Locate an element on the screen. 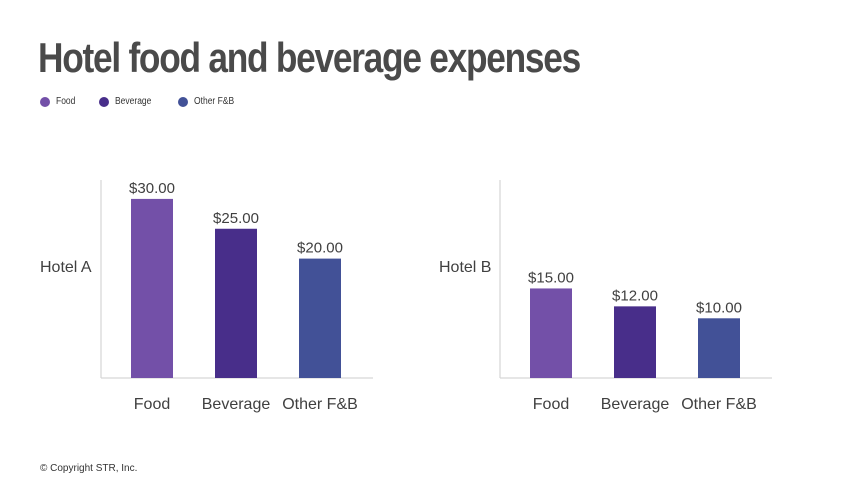 The image size is (850, 500). legend-swatch-other-fb is located at coordinates (182, 101).